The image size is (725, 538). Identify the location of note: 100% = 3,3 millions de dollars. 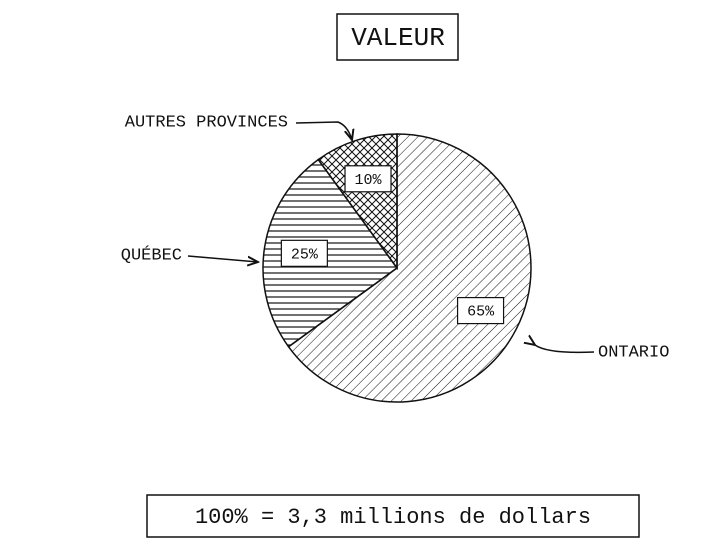
(393, 517).